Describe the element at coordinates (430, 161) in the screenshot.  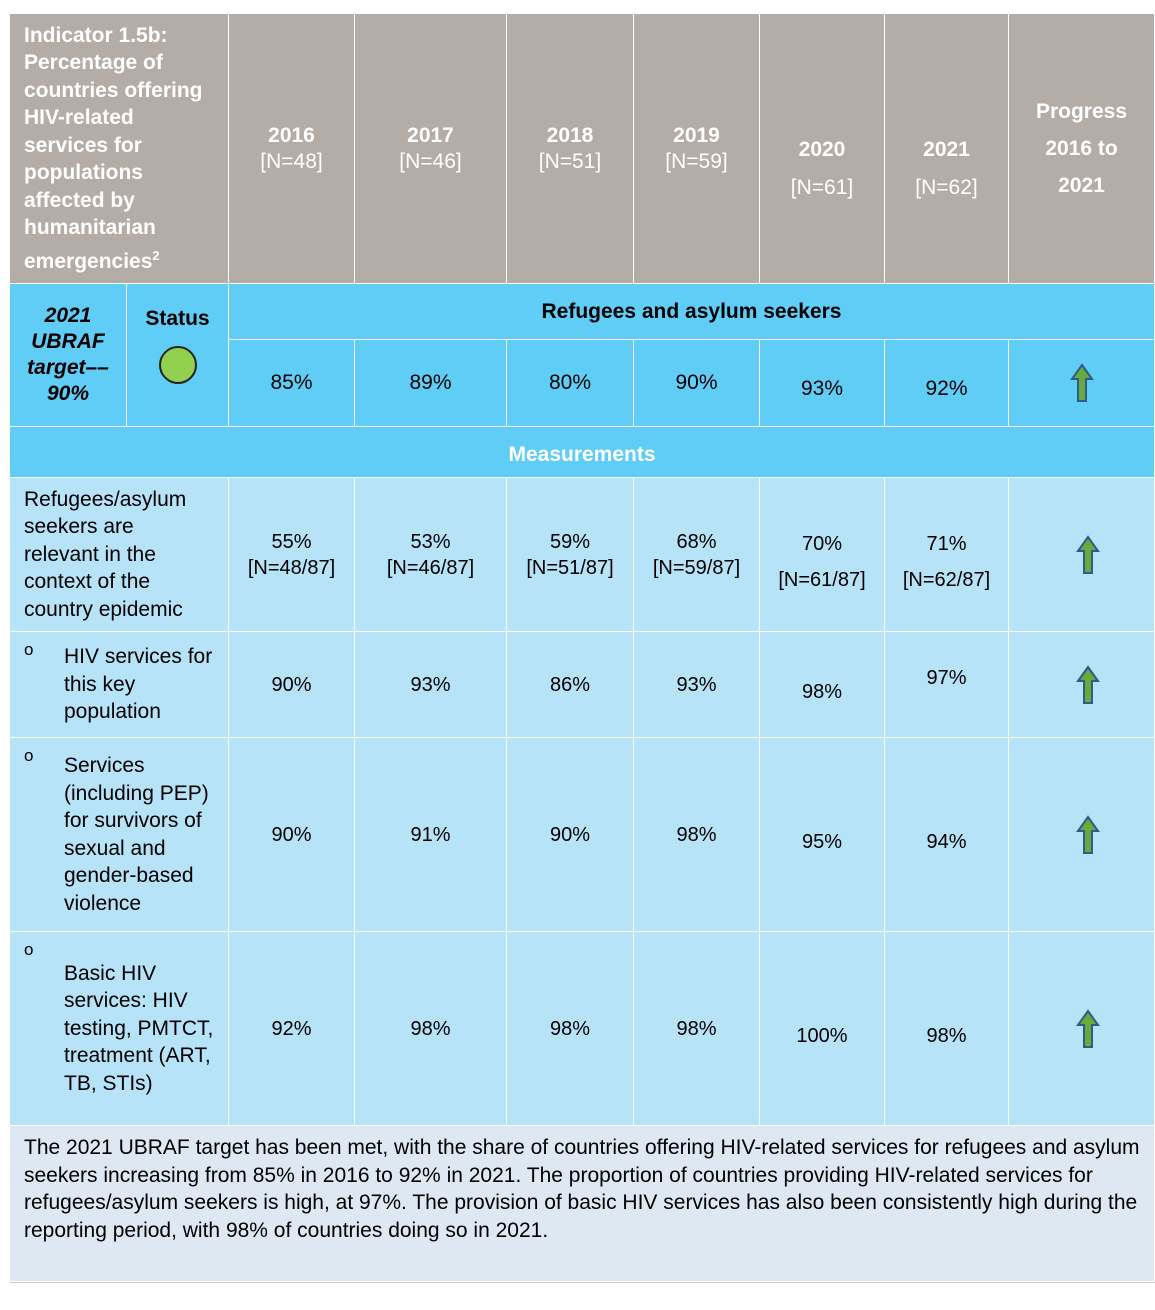
I see `year-n: [N=46]` at that location.